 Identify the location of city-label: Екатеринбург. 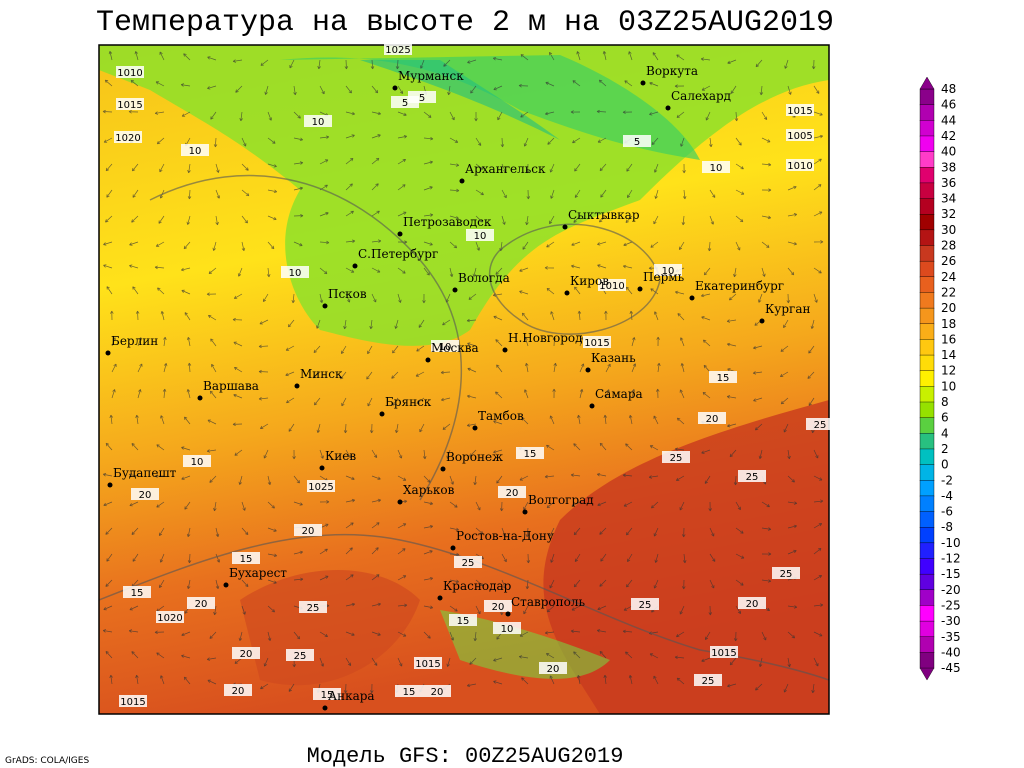
(739, 286).